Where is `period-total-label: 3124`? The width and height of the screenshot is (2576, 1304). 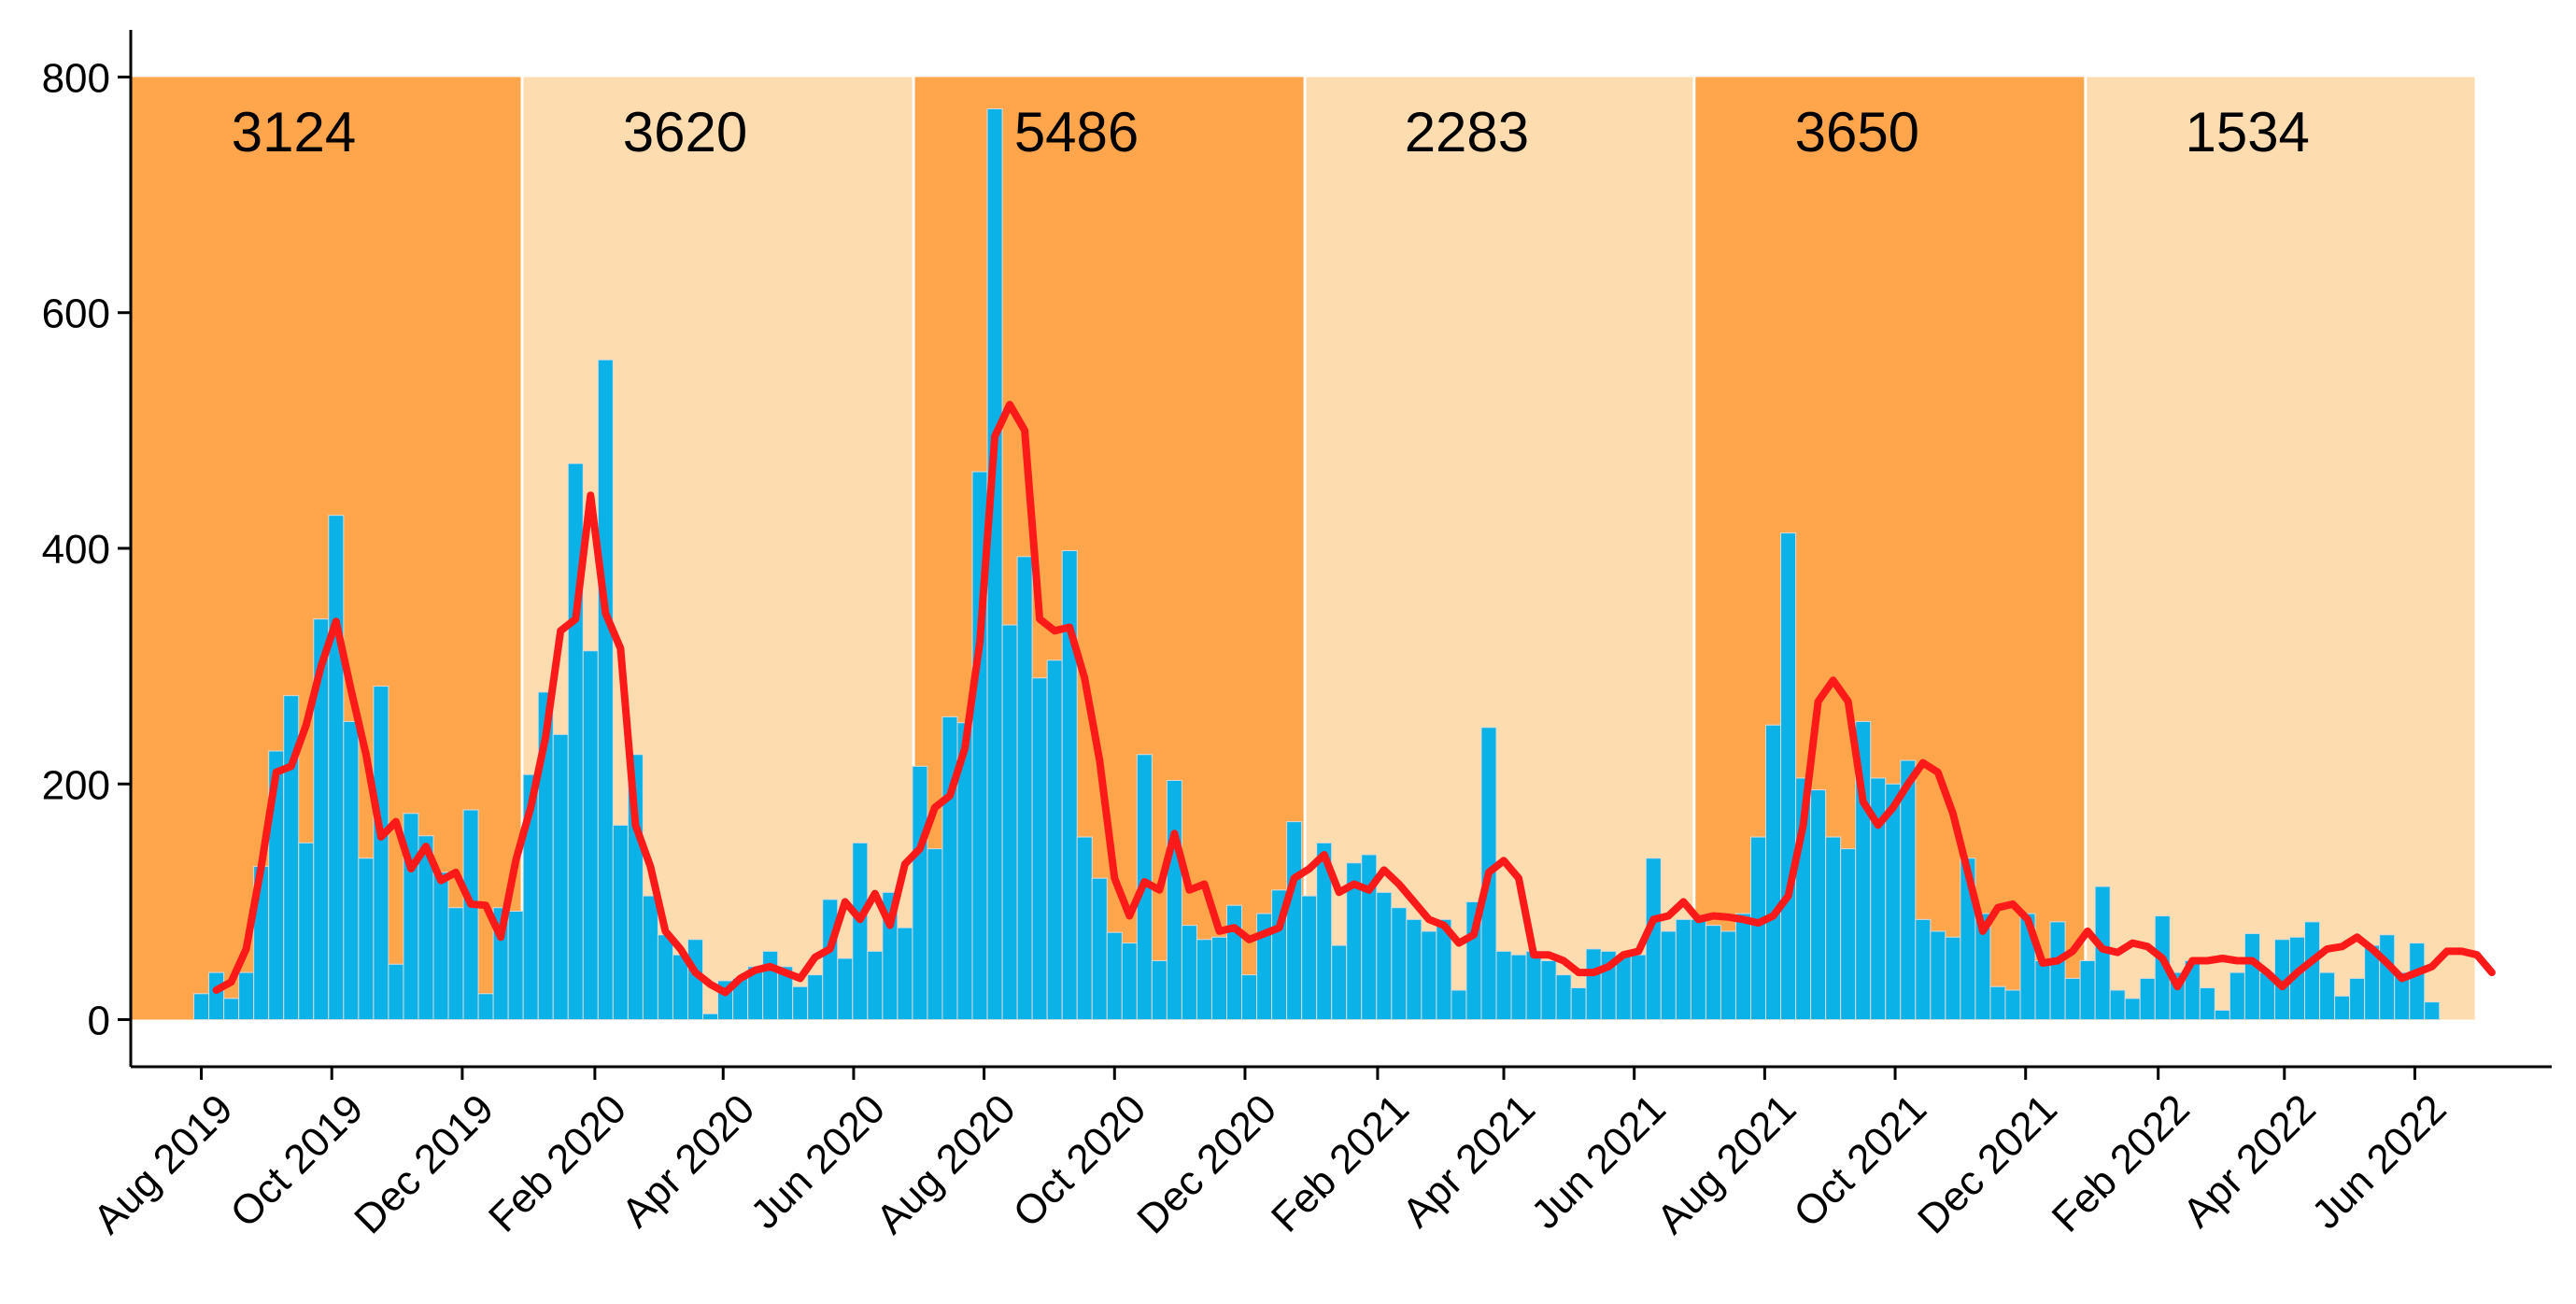 period-total-label: 3124 is located at coordinates (294, 132).